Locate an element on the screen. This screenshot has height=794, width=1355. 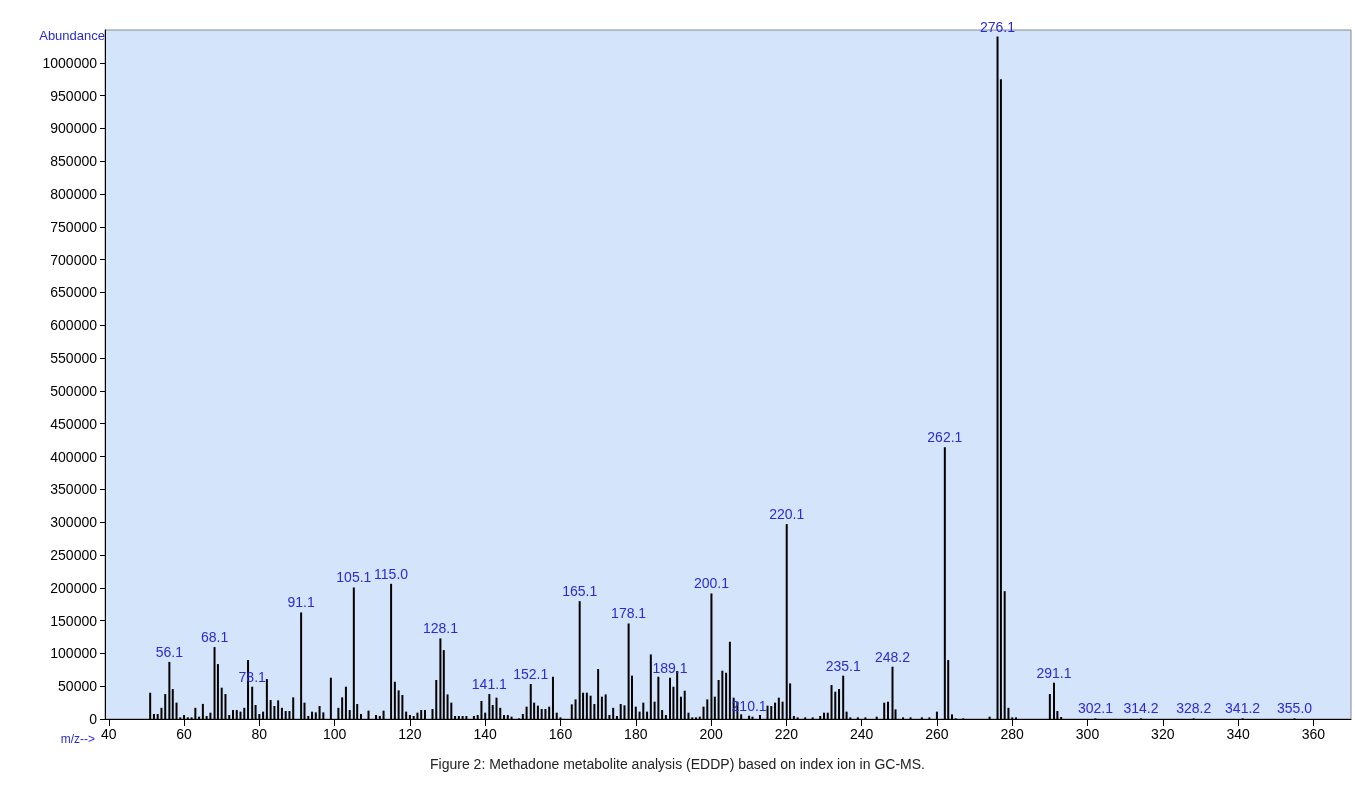
annotation: 91.1 is located at coordinates (301, 602).